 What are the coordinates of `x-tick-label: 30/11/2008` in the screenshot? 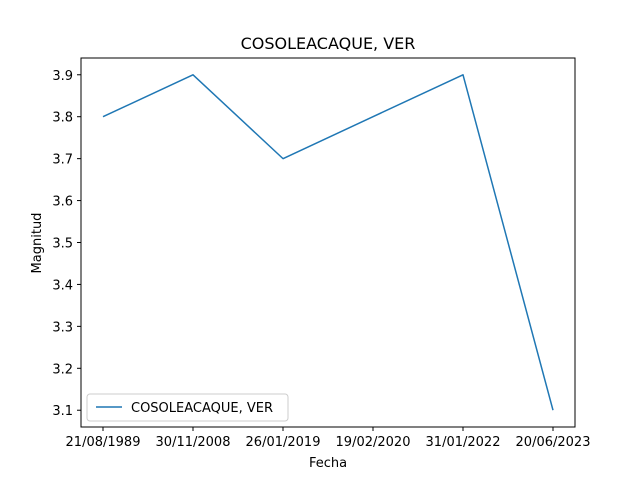 It's located at (193, 442).